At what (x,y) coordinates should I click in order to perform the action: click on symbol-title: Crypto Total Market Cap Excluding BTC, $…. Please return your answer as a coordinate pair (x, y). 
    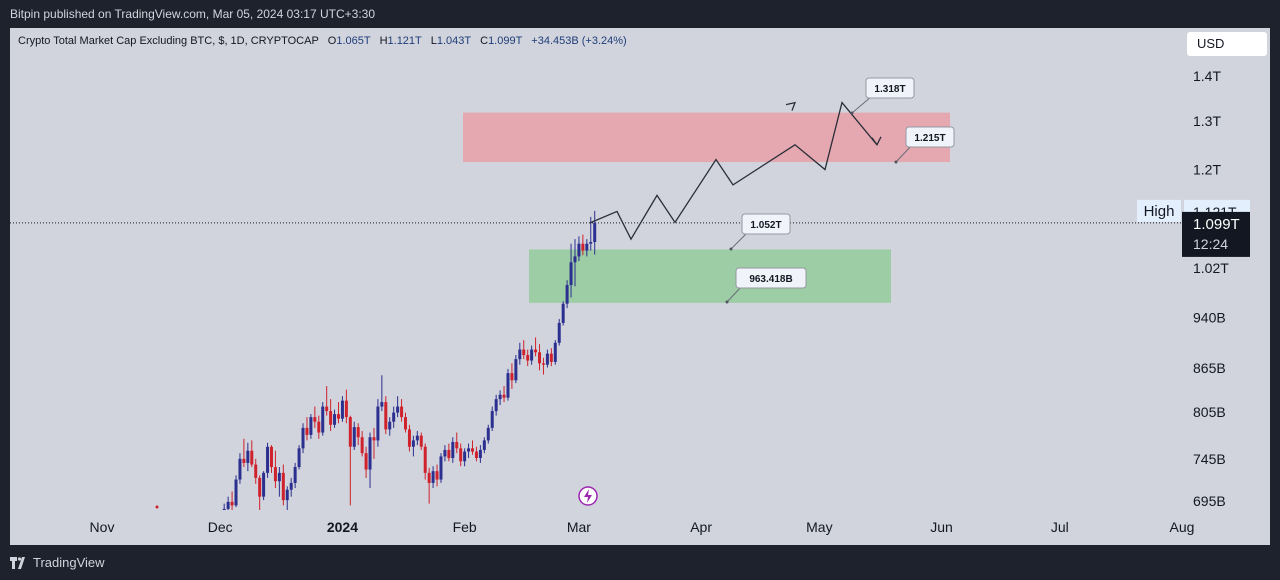
    Looking at the image, I should click on (168, 41).